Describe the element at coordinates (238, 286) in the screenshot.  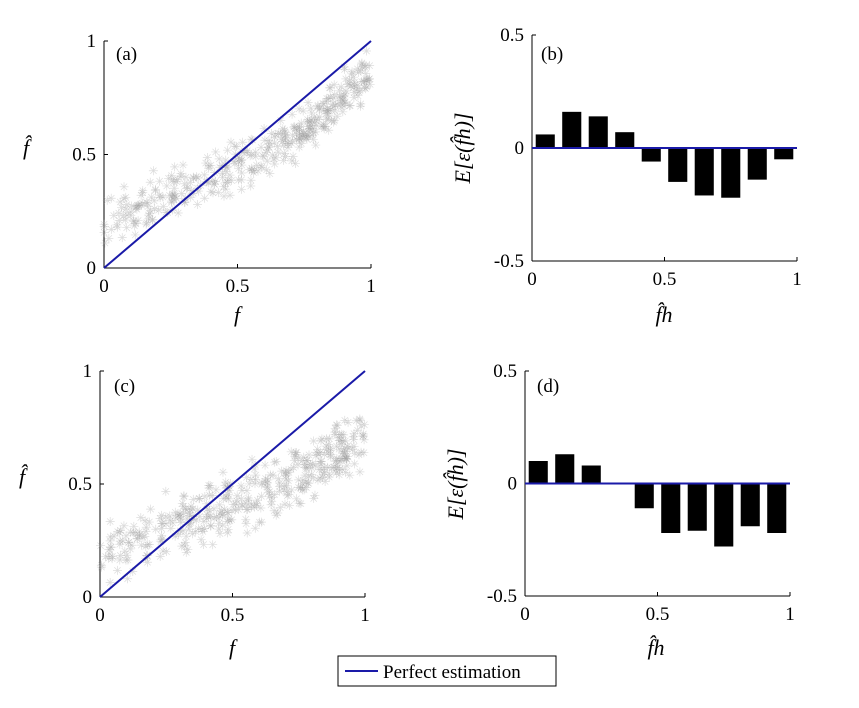
I see `x-tick-label: 0.5` at that location.